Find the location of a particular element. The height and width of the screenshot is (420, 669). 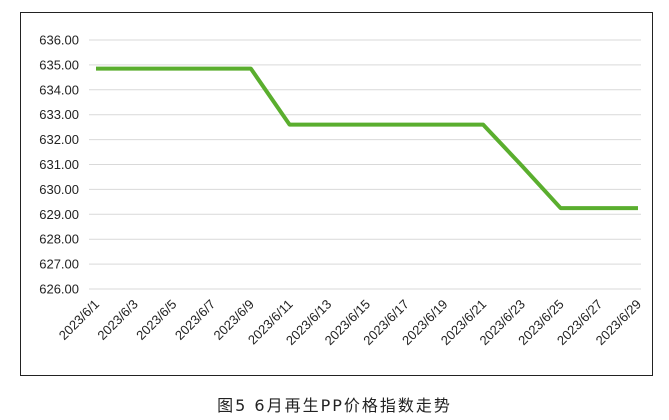

x-tick-label: 2023/6/5 is located at coordinates (156, 320).